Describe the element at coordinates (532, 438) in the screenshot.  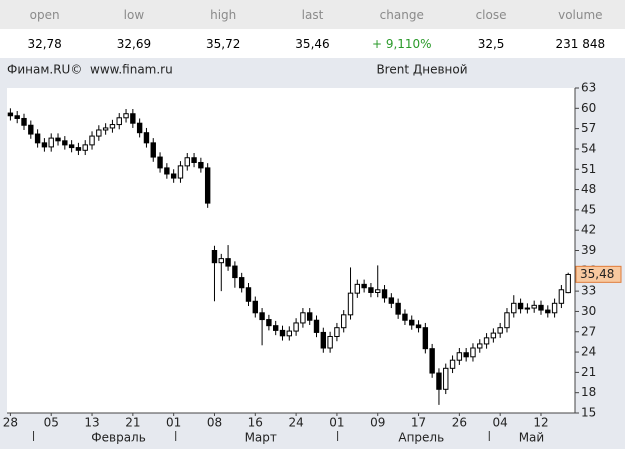
I see `month-label: Май` at that location.